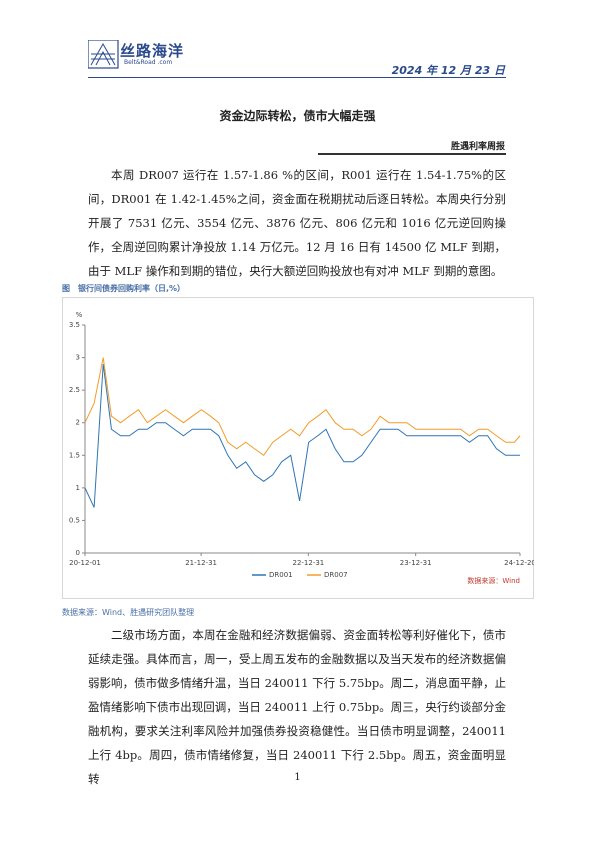  Describe the element at coordinates (297, 777) in the screenshot. I see `page-number: 1` at that location.